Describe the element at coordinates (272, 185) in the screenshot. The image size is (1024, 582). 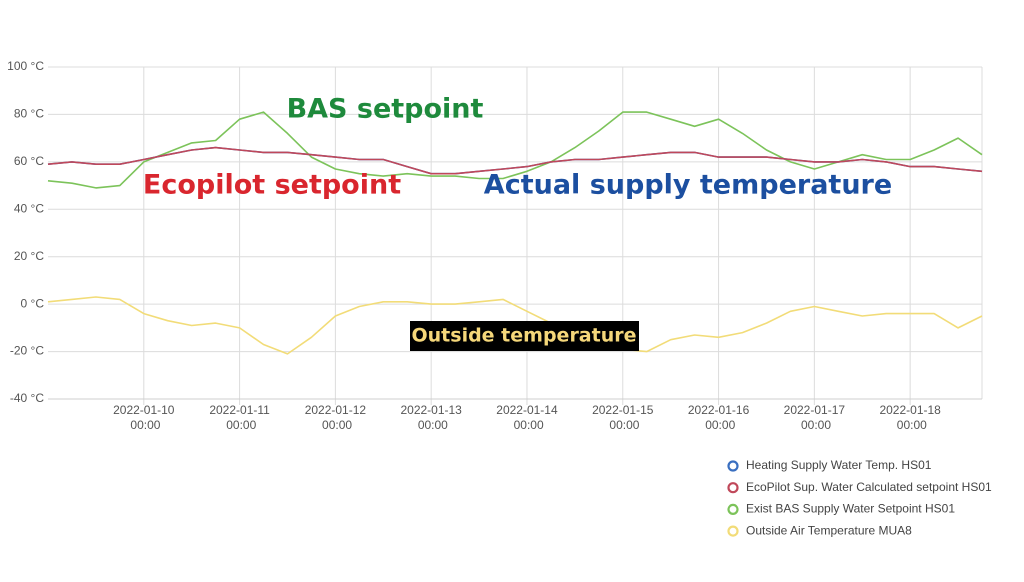
I see `annotation: Ecopilot setpoint` at that location.